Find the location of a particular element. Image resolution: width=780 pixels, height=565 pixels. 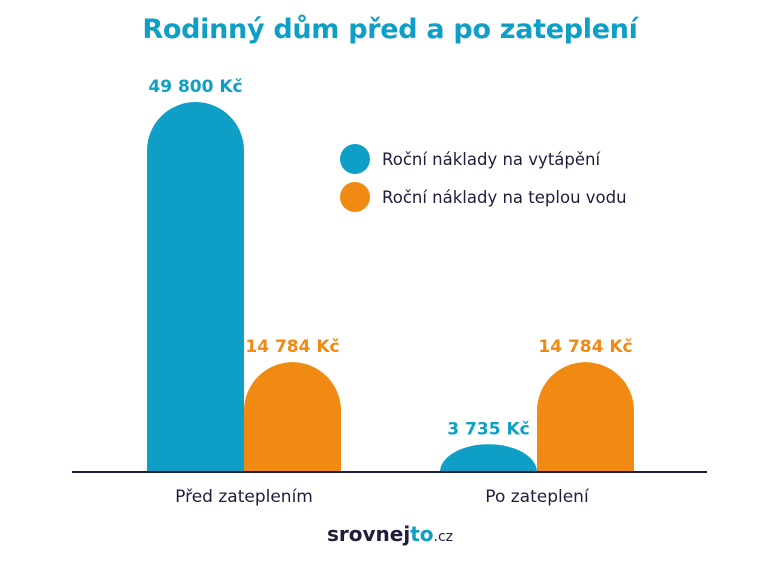

logo-brand: srovnej is located at coordinates (368, 534).